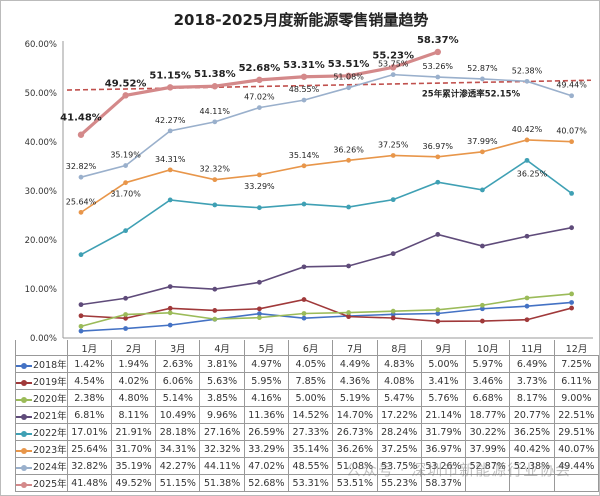 The height and width of the screenshot is (496, 600). What do you see at coordinates (41, 415) in the screenshot?
I see `series-label: 2021年` at bounding box center [41, 415].